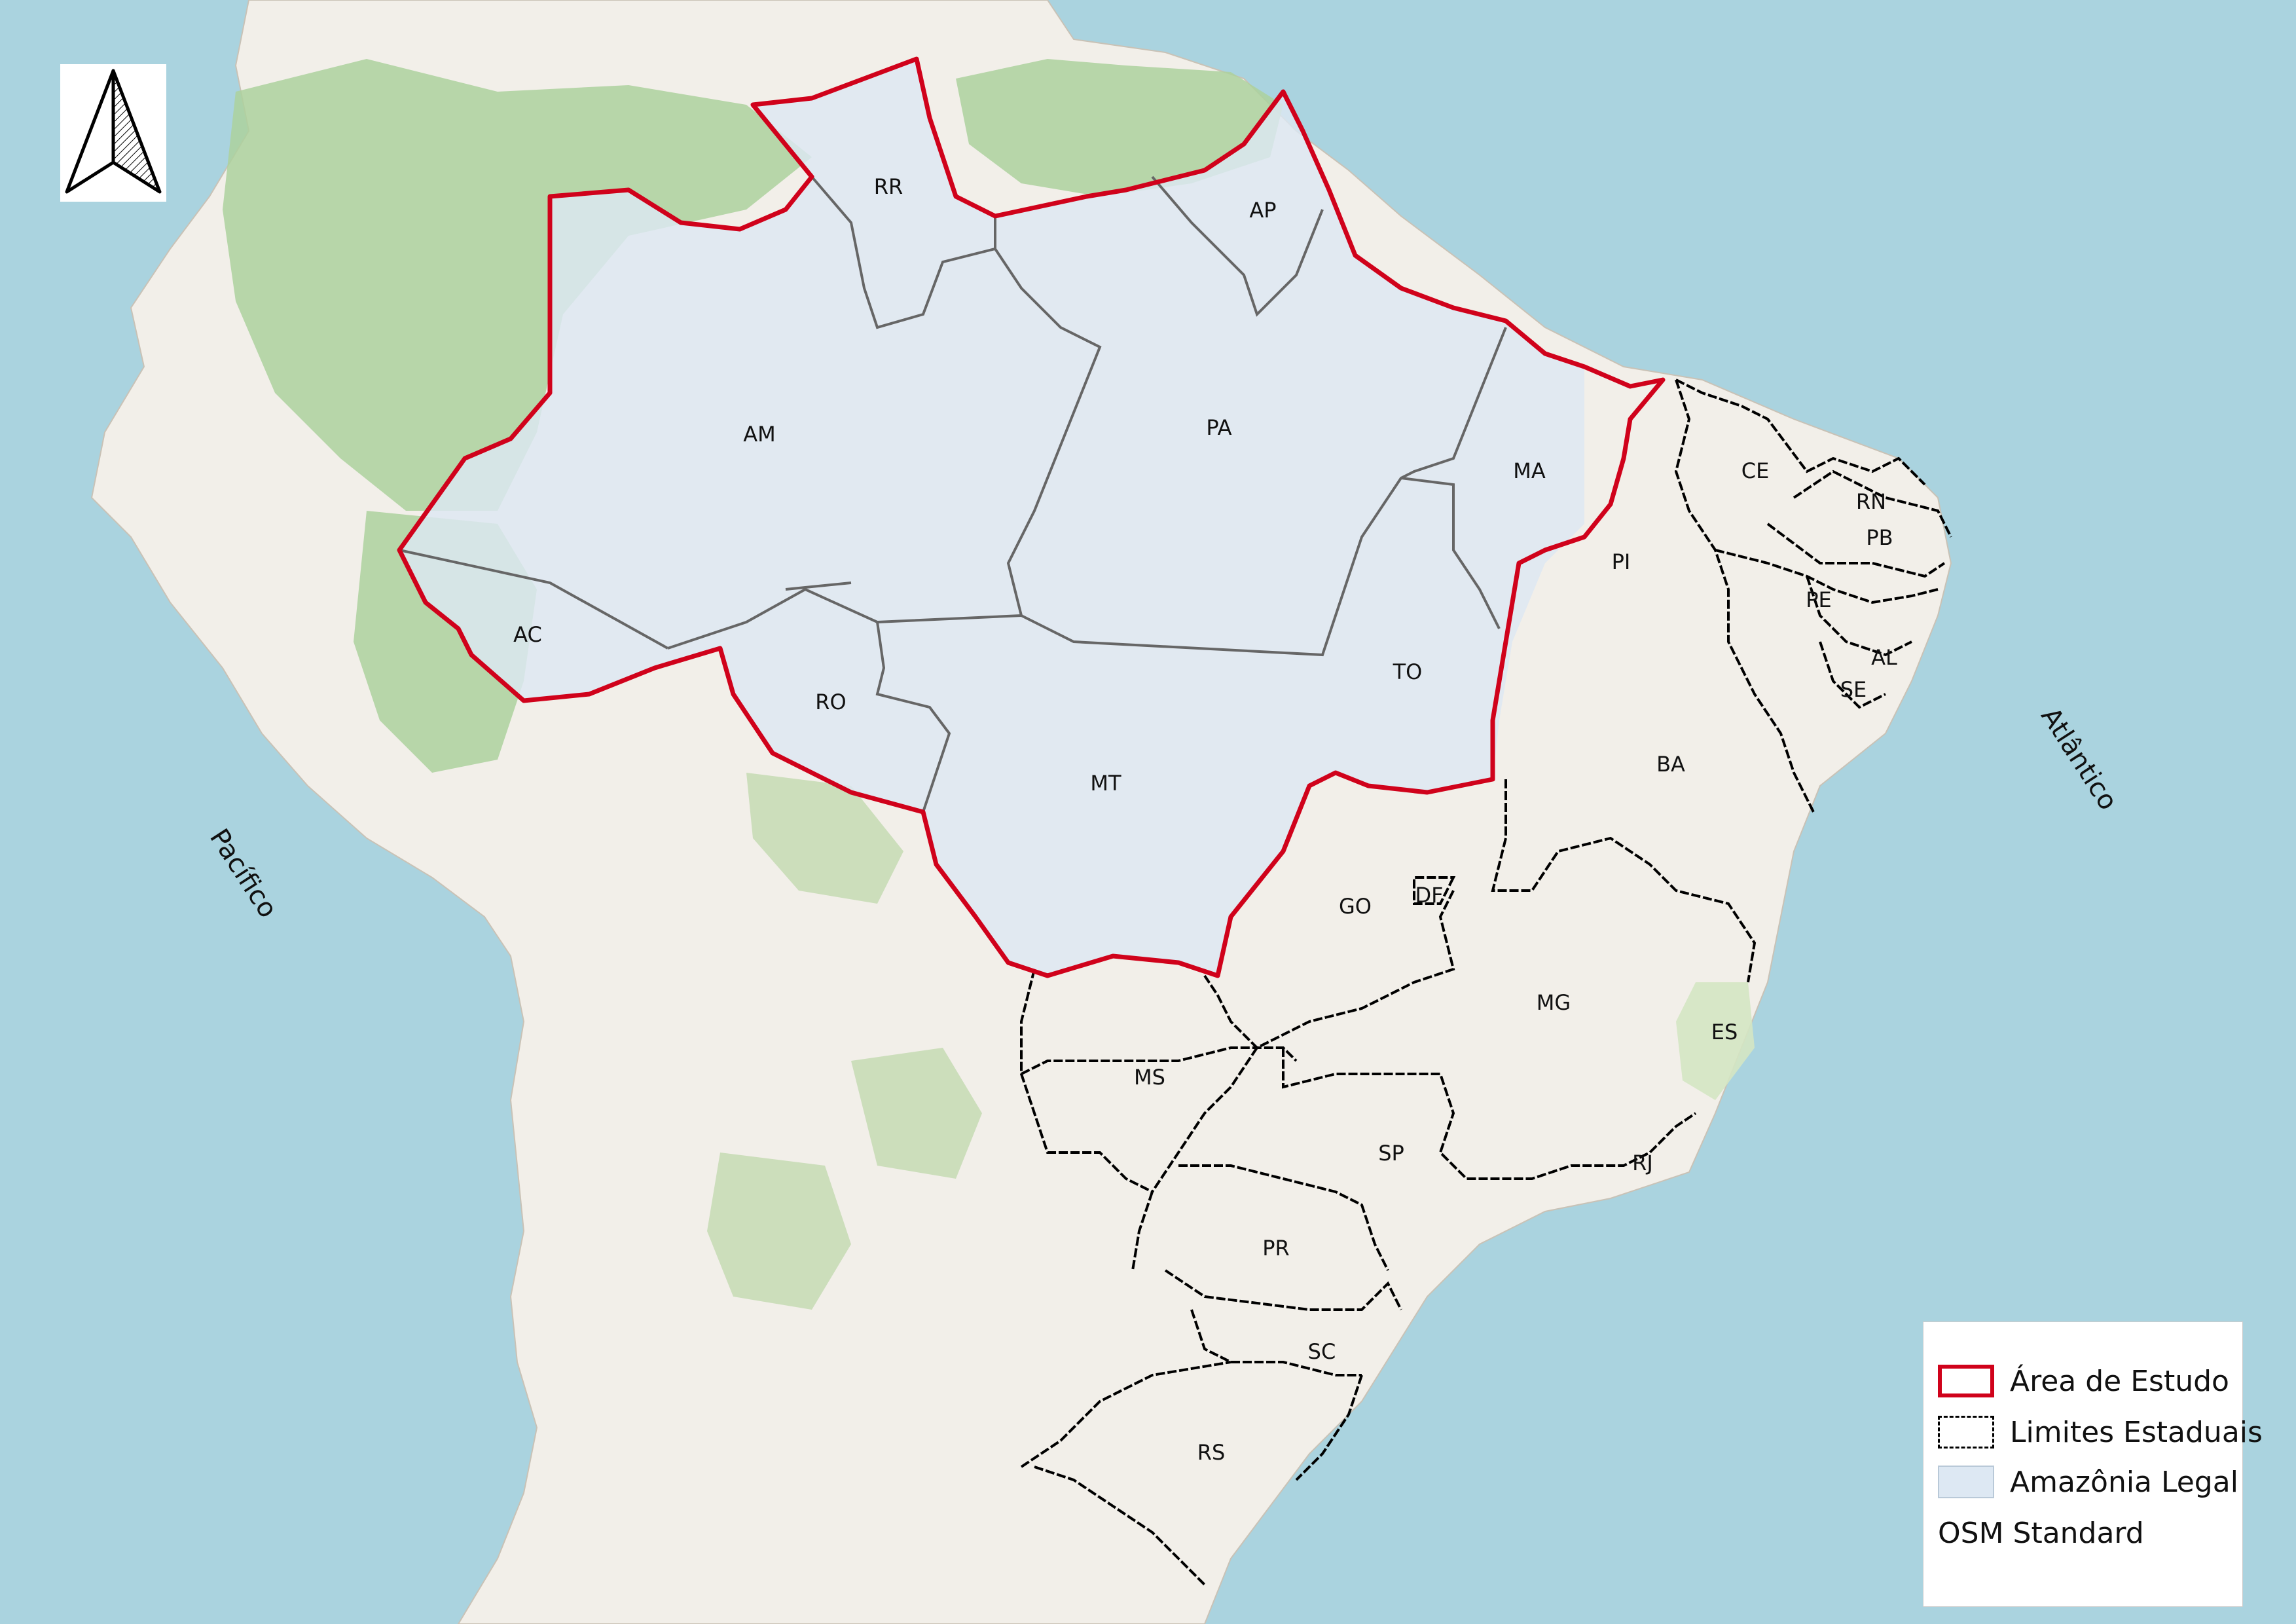  Describe the element at coordinates (830, 702) in the screenshot. I see `state-label-ro: RO` at that location.